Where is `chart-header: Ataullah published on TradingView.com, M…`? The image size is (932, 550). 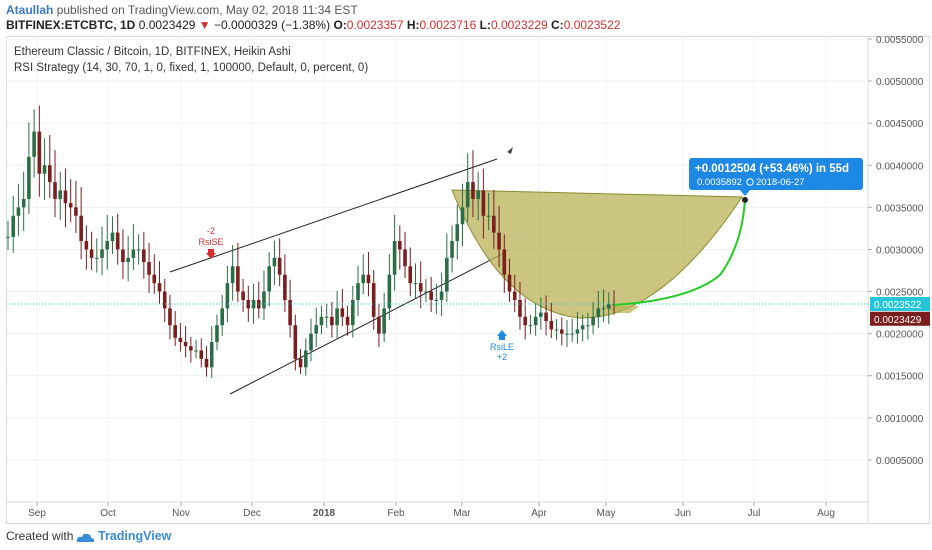 chart-header: Ataullah published on TradingView.com, M… is located at coordinates (466, 18).